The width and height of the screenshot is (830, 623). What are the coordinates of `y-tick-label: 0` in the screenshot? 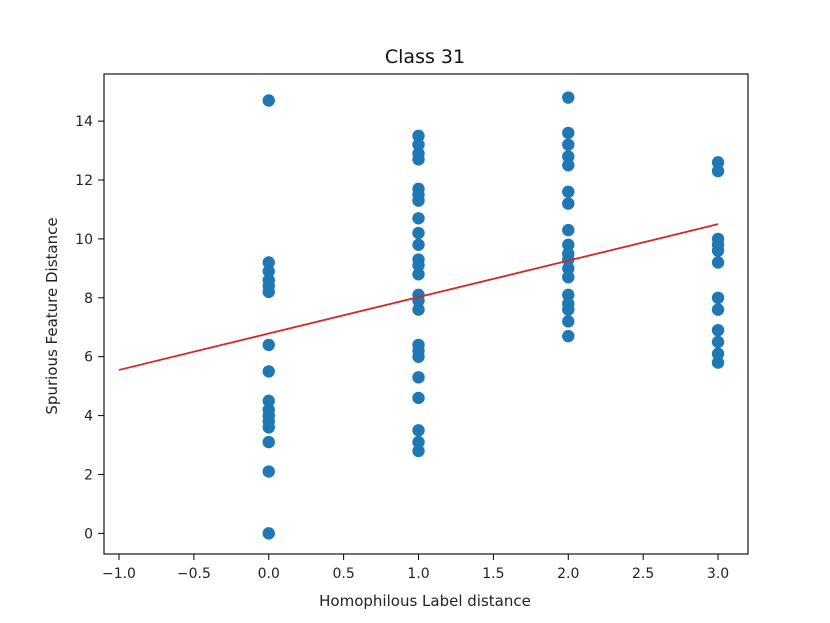 It's located at (88, 534).